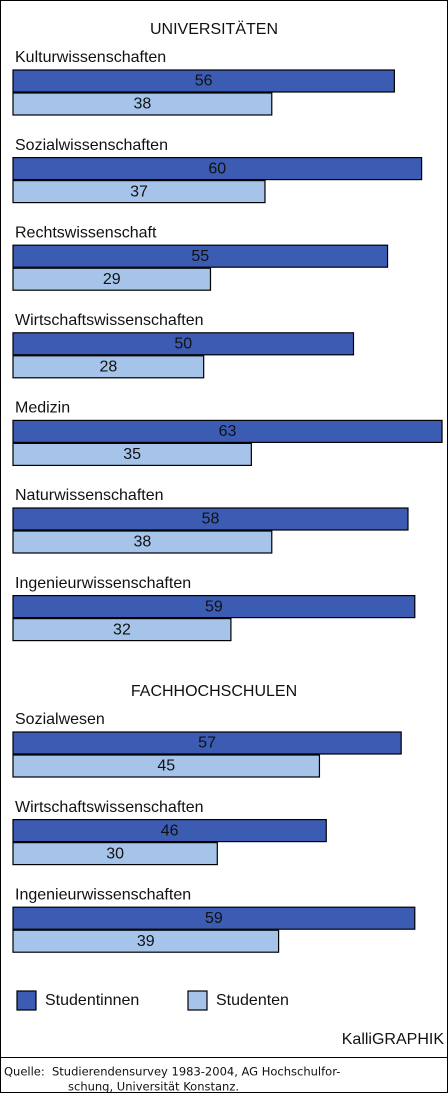  What do you see at coordinates (91, 145) in the screenshot?
I see `category-label: Sozialwissenschaften` at bounding box center [91, 145].